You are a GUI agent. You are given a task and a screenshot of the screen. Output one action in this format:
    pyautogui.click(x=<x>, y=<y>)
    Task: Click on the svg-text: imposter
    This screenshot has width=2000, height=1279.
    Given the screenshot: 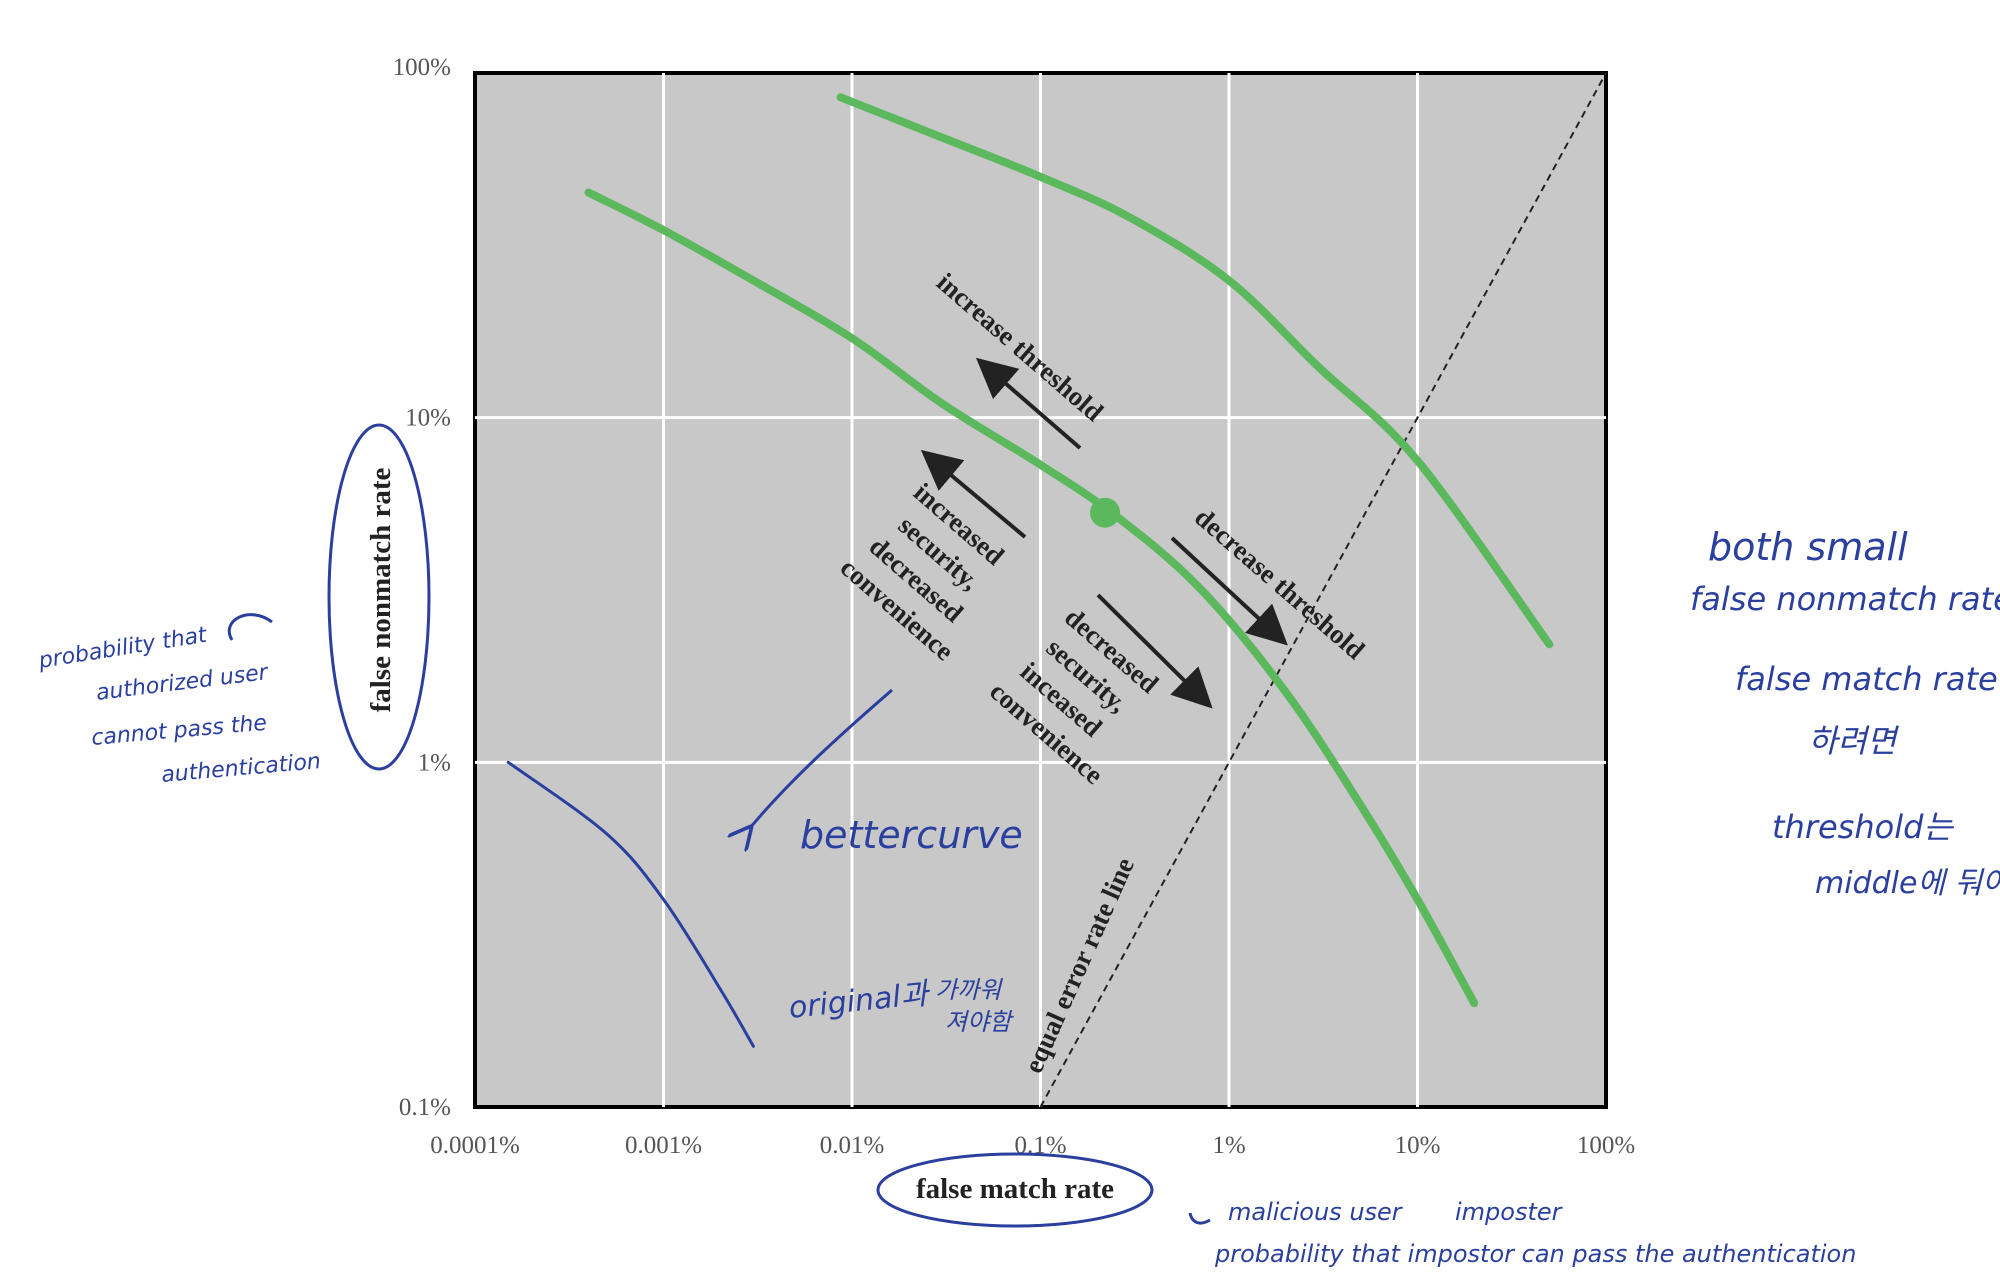 What is the action you would take?
    pyautogui.click(x=1509, y=1212)
    